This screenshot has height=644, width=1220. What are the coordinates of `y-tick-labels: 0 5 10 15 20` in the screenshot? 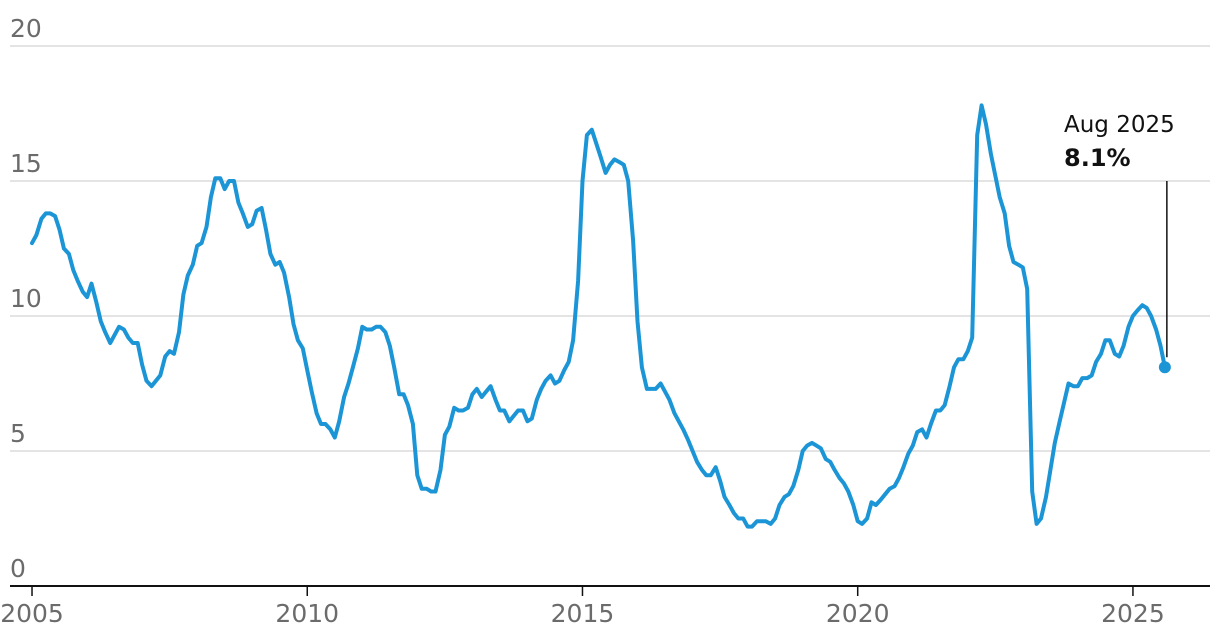 It's located at (26, 298).